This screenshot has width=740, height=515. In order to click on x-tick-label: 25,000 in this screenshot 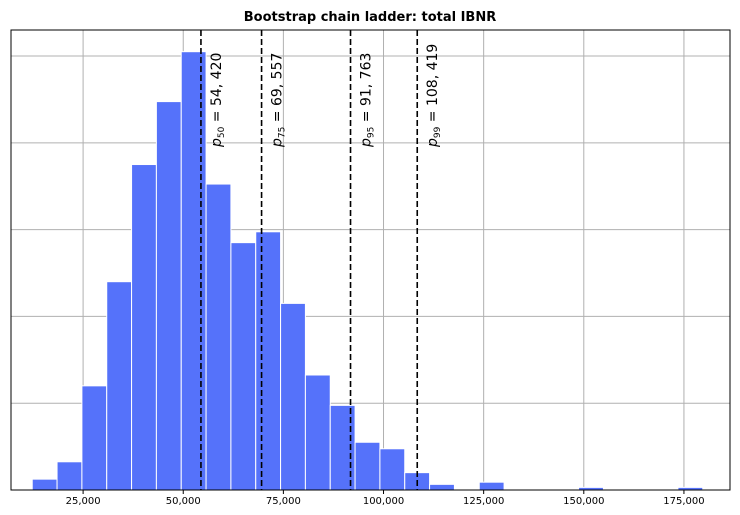, I will do `click(83, 501)`.